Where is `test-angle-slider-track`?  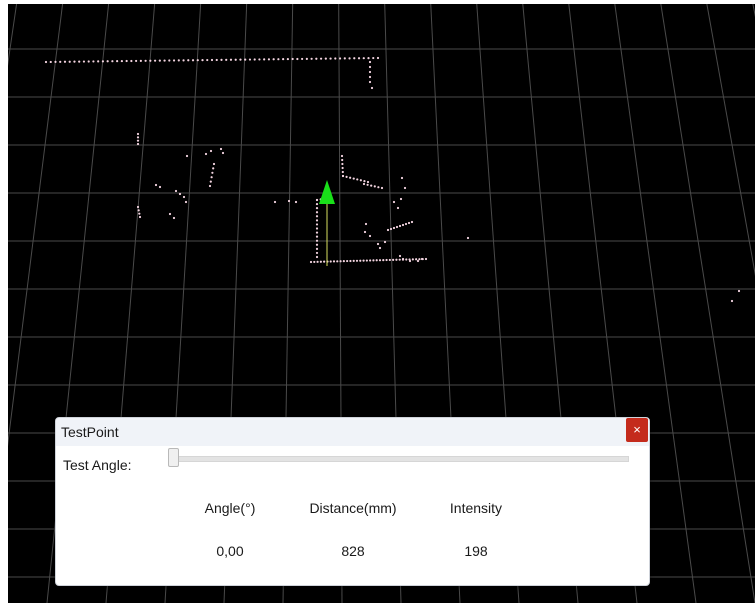 test-angle-slider-track is located at coordinates (400, 459).